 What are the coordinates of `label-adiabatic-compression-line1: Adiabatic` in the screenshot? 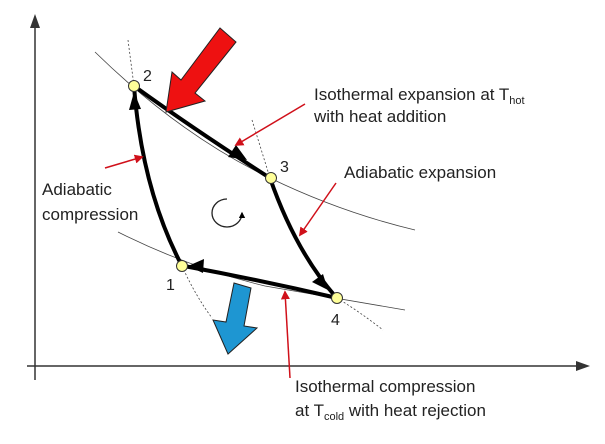 It's located at (77, 189).